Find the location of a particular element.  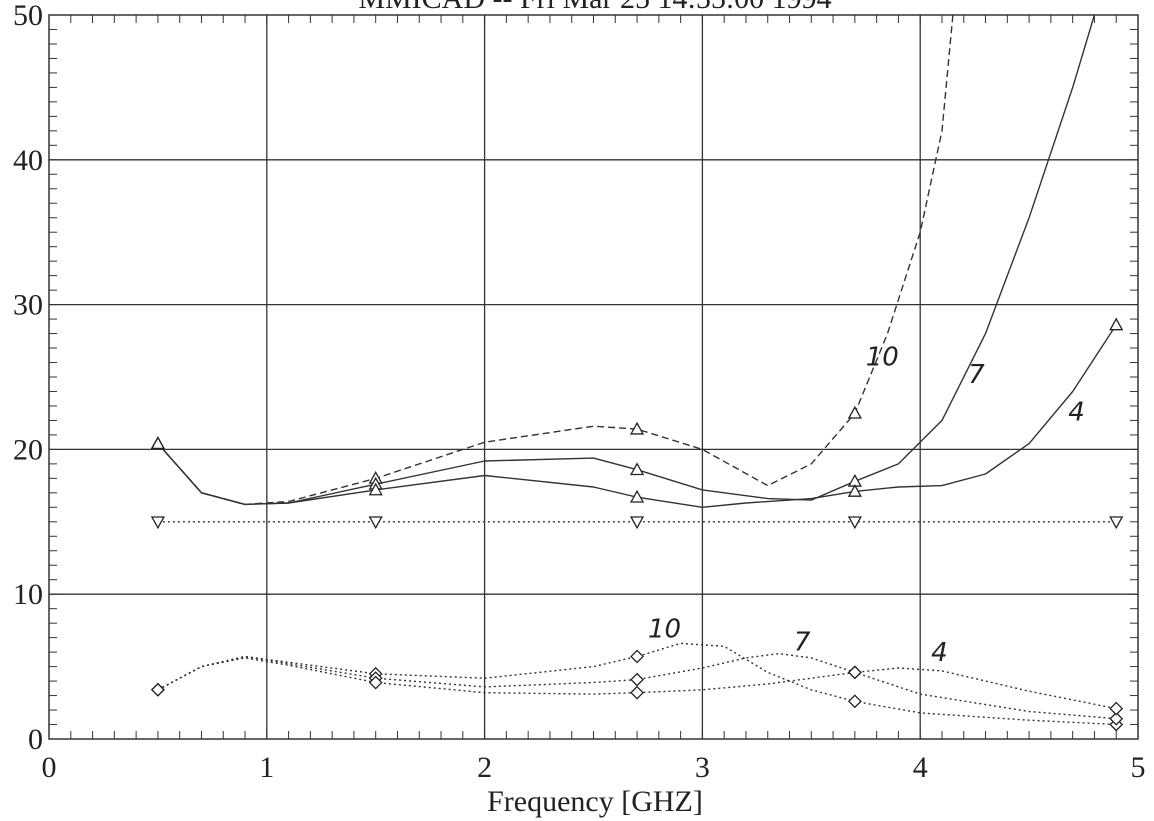

y-tick-labels: 0 10 20 30 40 50 is located at coordinates (28, 378).